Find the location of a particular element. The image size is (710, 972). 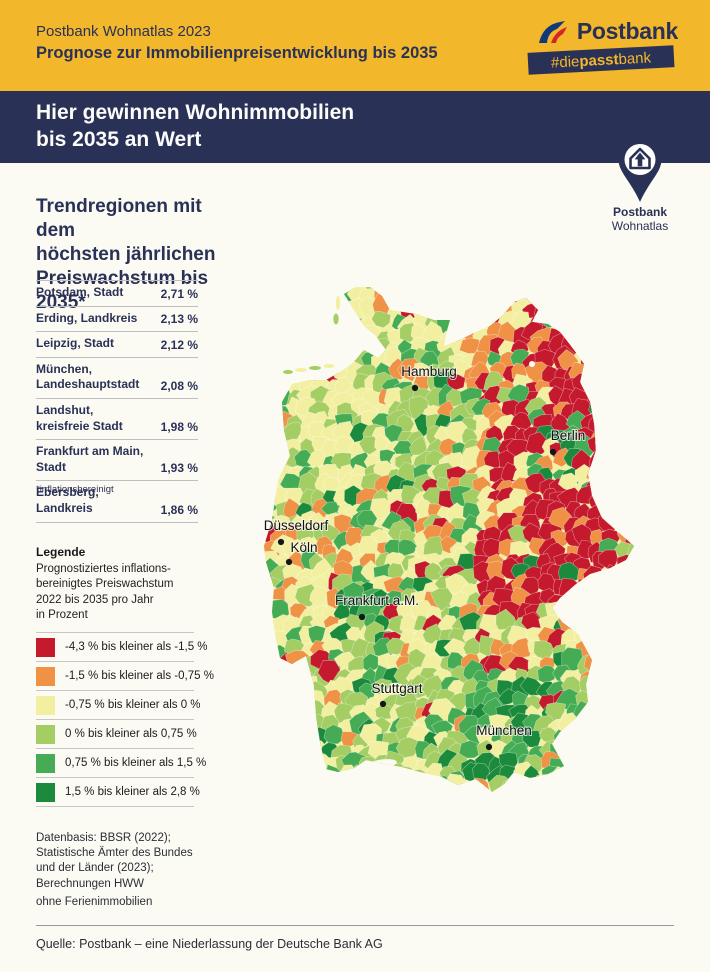

trend-value: 2,71 % is located at coordinates (179, 293).